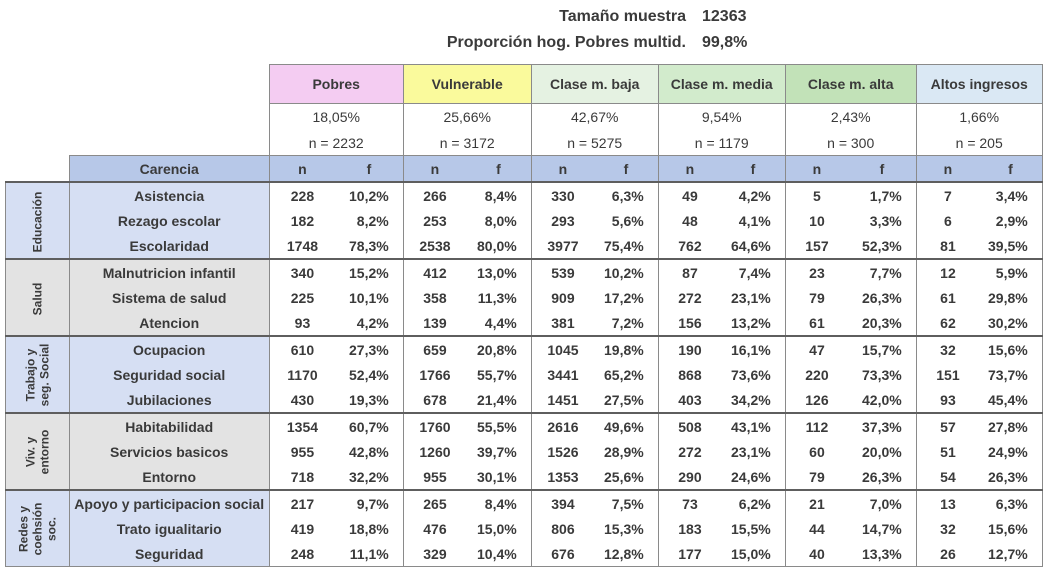 Image resolution: width=1048 pixels, height=582 pixels. Describe the element at coordinates (689, 246) in the screenshot. I see `count-cell: 762` at that location.